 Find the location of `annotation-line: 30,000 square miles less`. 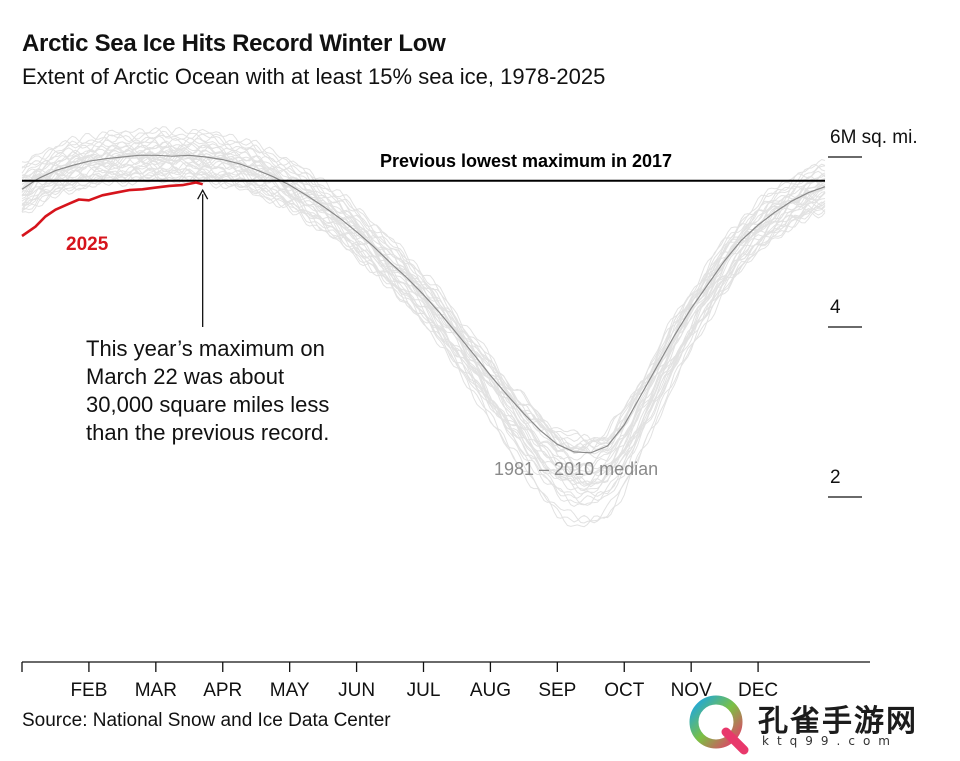

annotation-line: 30,000 square miles less is located at coordinates (207, 404).